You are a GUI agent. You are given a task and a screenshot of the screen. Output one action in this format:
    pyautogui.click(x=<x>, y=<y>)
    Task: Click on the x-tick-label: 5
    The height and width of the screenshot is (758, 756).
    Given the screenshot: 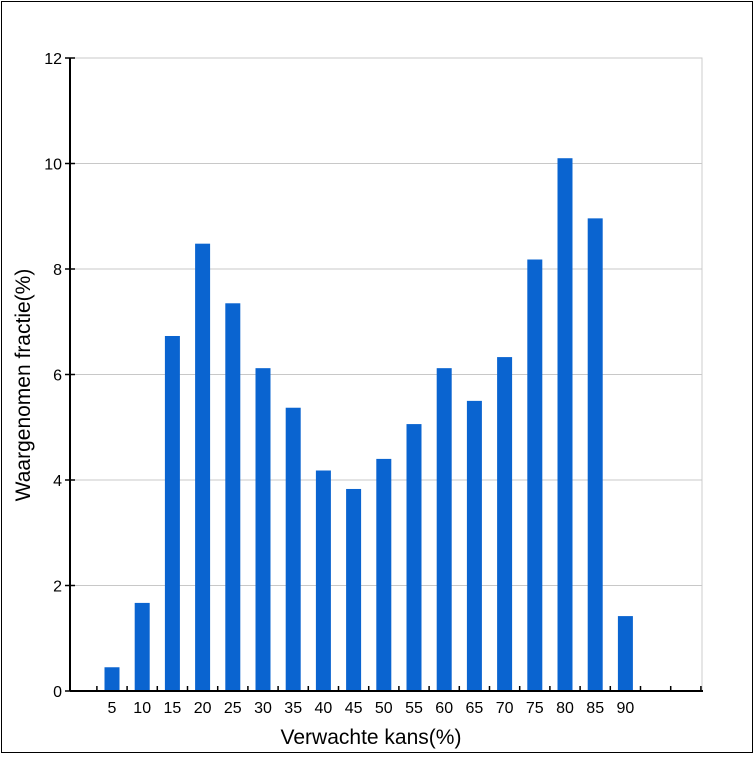 What is the action you would take?
    pyautogui.click(x=112, y=708)
    